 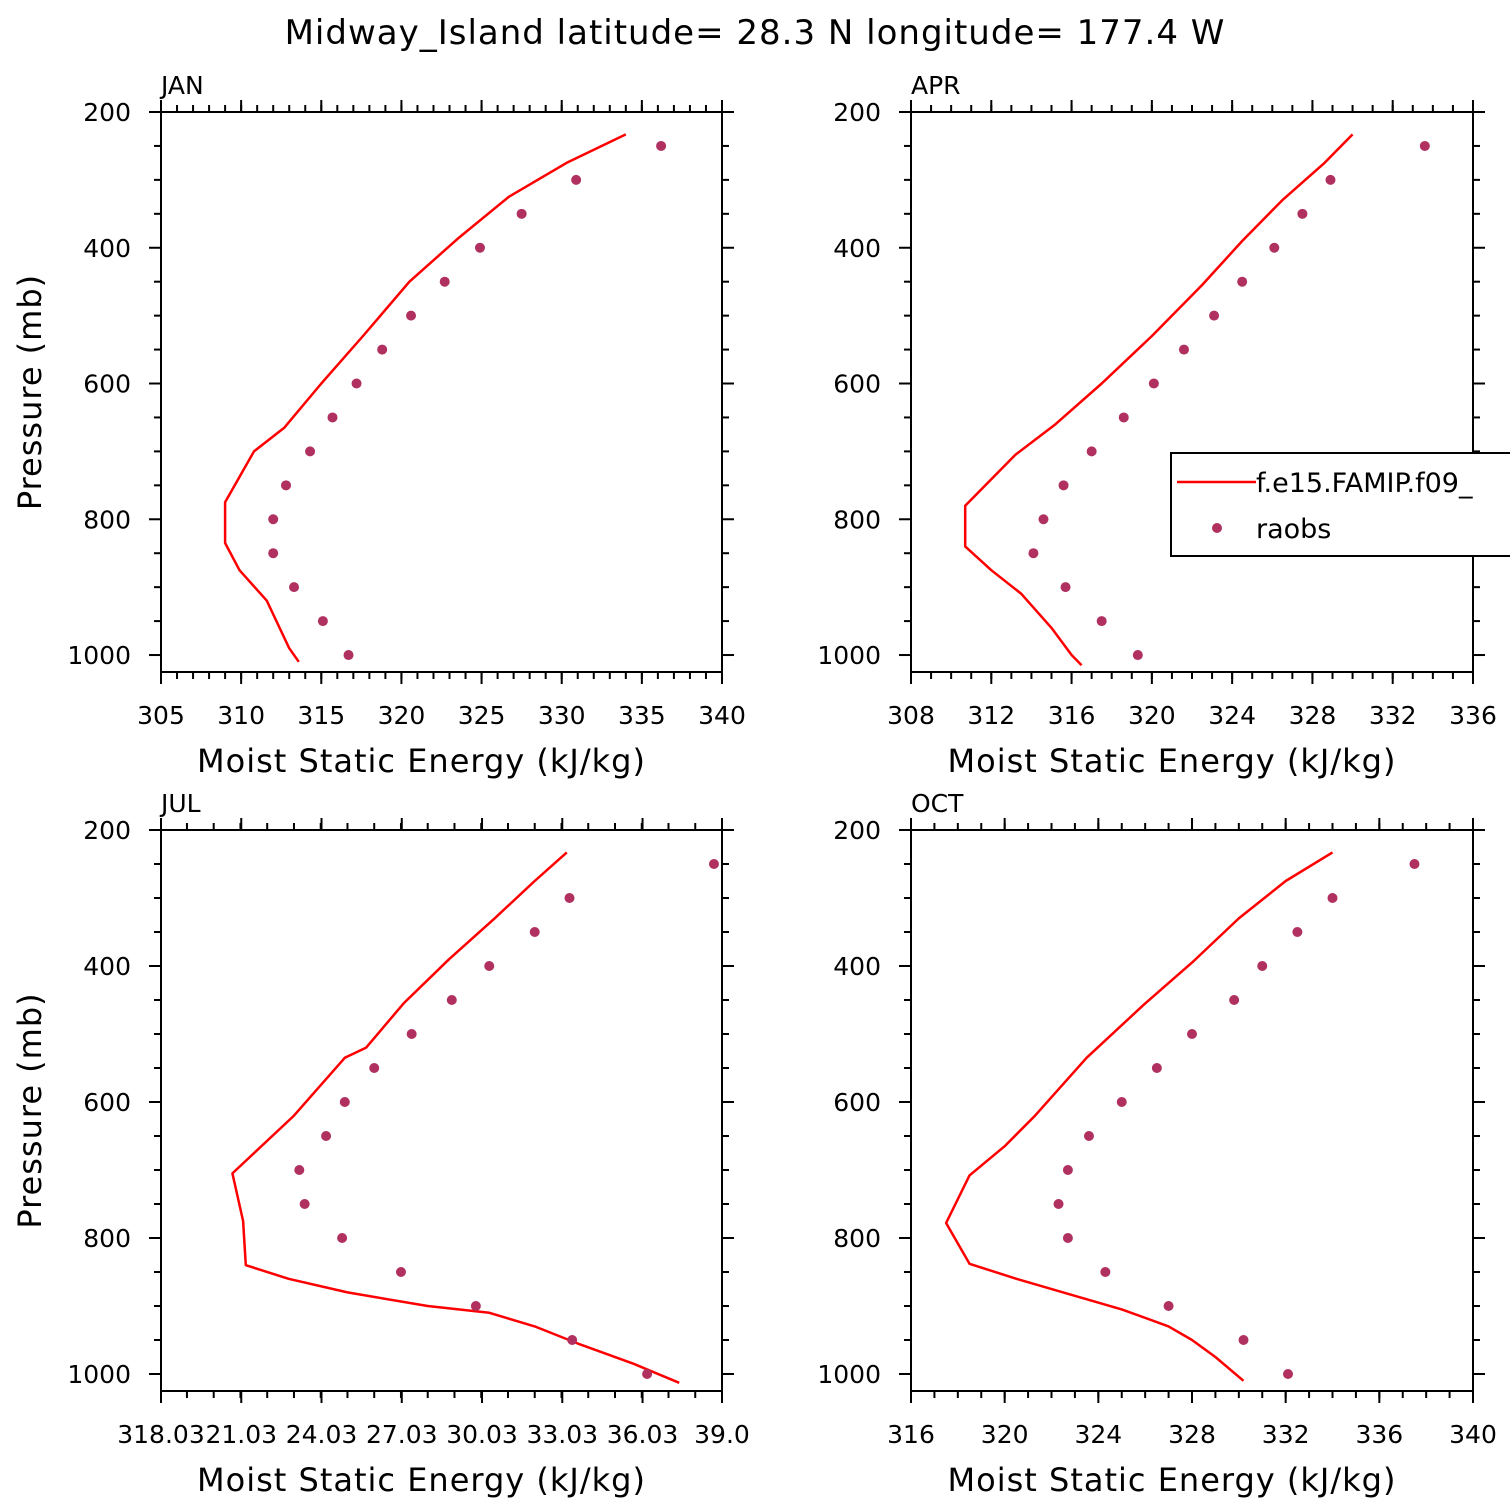 I want to click on x-tick-label: 330, so click(x=562, y=715).